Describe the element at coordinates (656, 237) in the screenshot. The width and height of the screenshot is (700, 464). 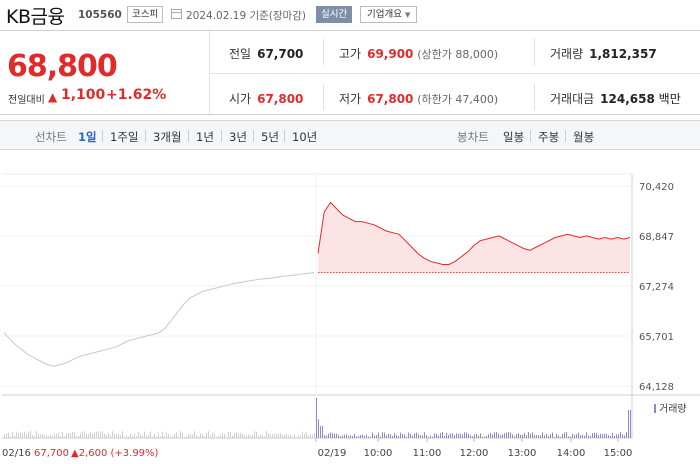
I see `y-tick-label: 68,847` at that location.